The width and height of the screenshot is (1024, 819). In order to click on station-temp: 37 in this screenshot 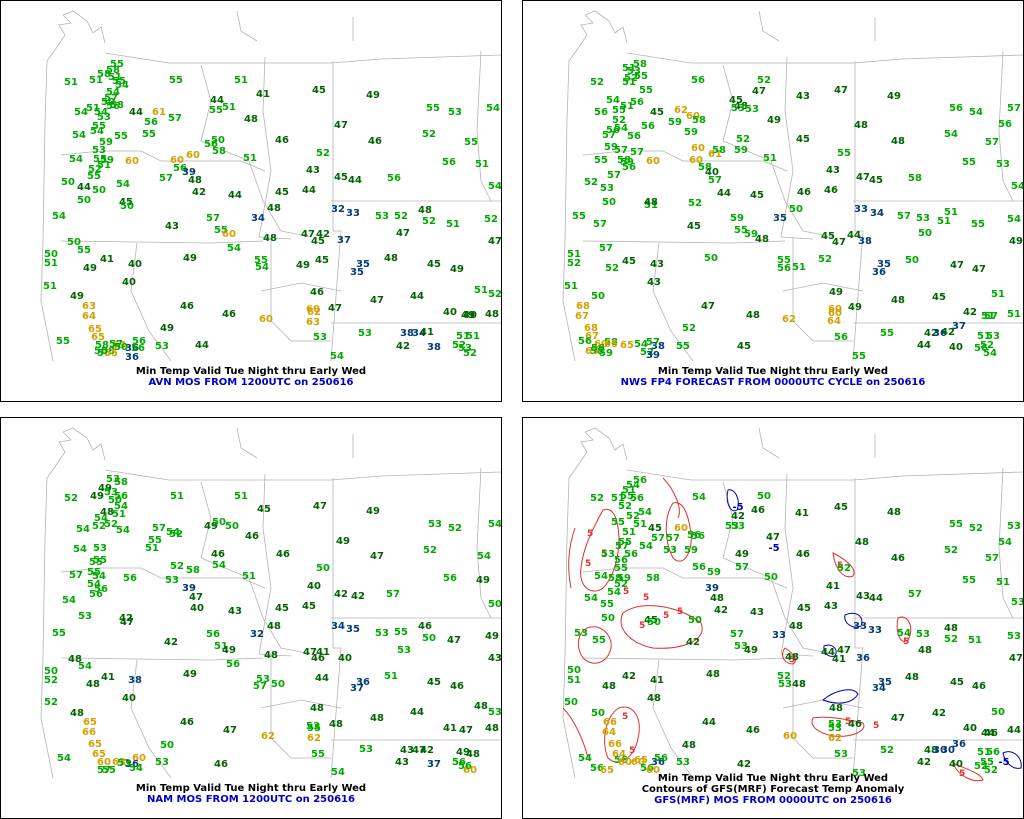, I will do `click(434, 764)`.